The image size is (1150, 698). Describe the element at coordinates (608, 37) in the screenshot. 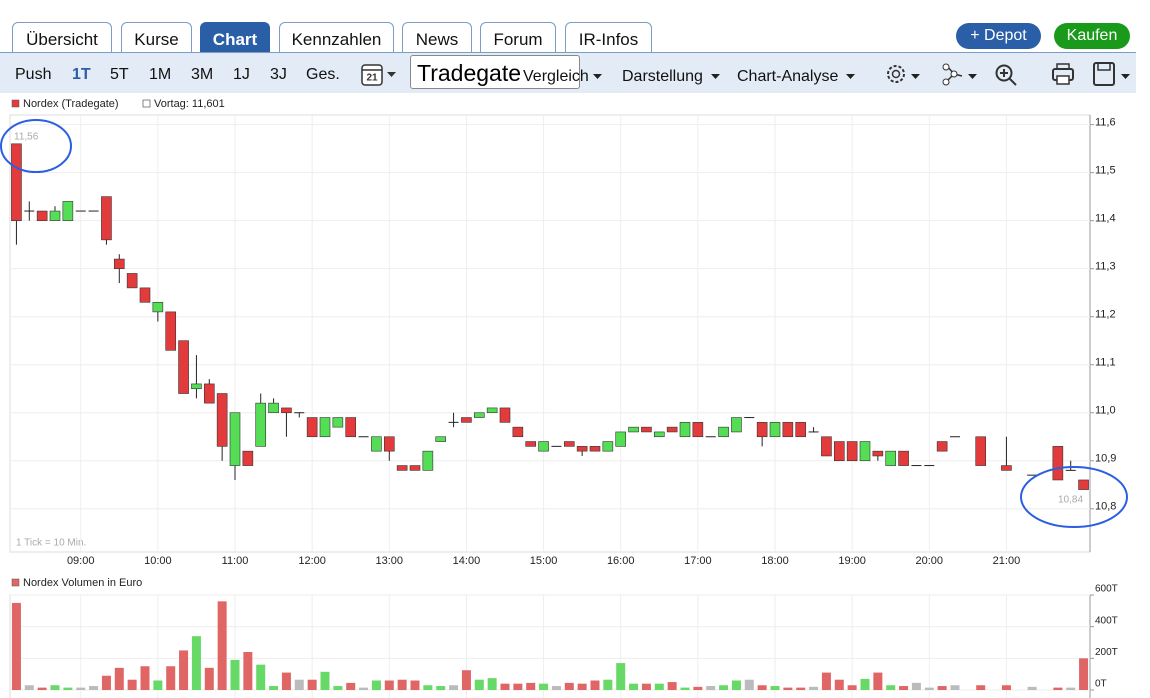

I see `tab: IR-Infos` at that location.